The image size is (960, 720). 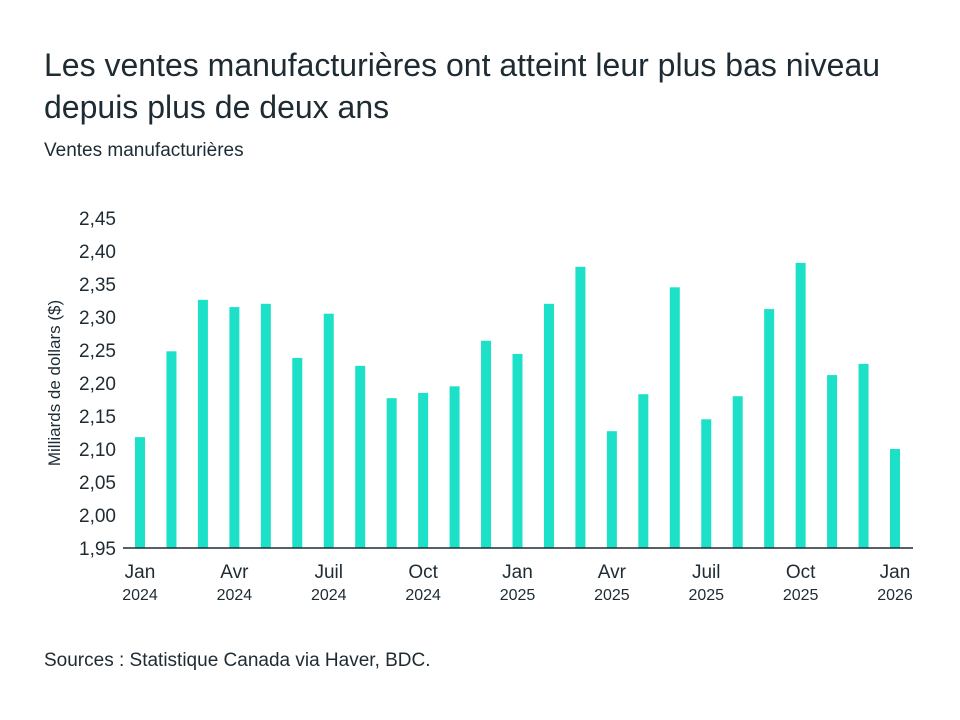 I want to click on x-tick-year: 2026, so click(x=895, y=595).